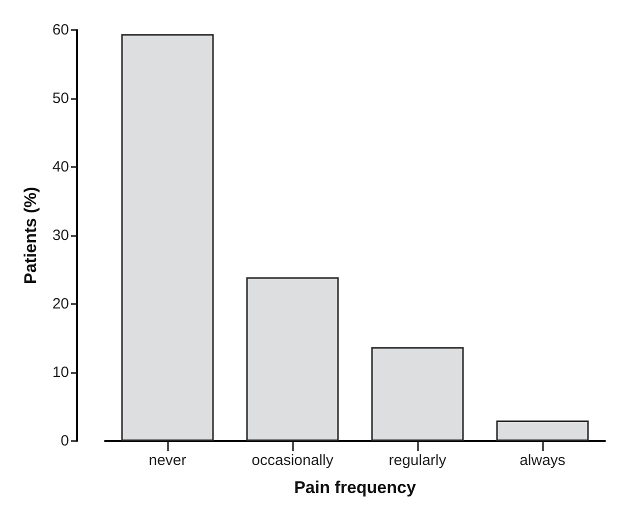 The height and width of the screenshot is (514, 628). What do you see at coordinates (64, 441) in the screenshot?
I see `y-tick-label: 0` at bounding box center [64, 441].